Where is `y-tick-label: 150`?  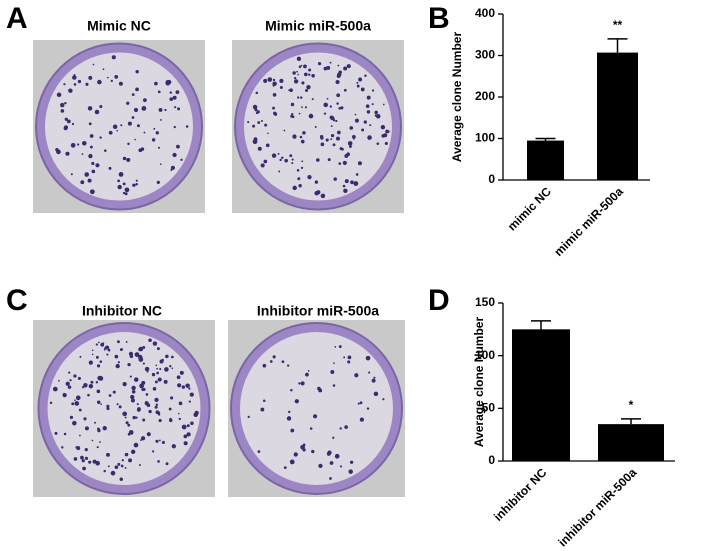
y-tick-label: 150 is located at coordinates (485, 302).